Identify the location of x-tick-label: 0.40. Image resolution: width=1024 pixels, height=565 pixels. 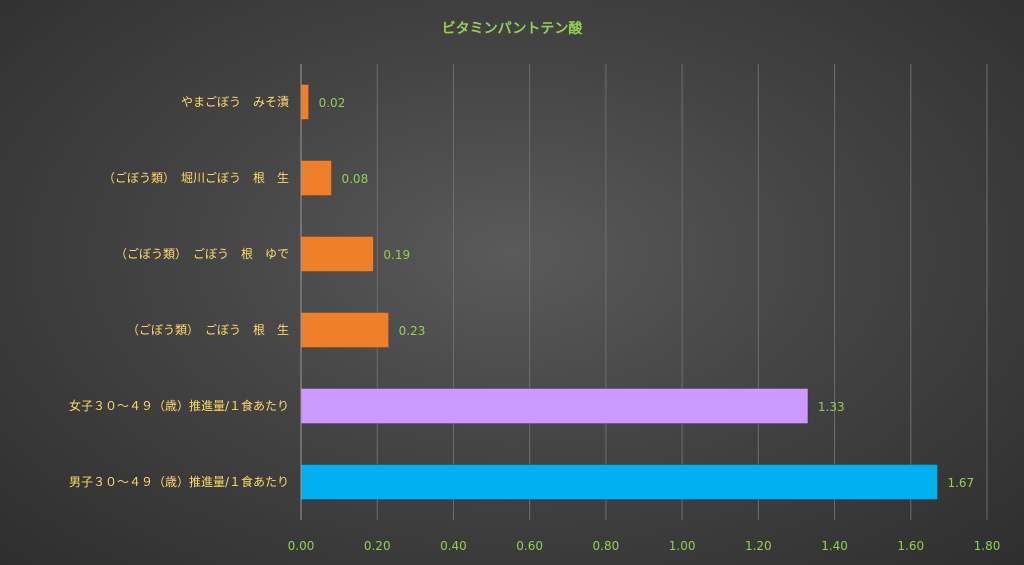
(453, 546).